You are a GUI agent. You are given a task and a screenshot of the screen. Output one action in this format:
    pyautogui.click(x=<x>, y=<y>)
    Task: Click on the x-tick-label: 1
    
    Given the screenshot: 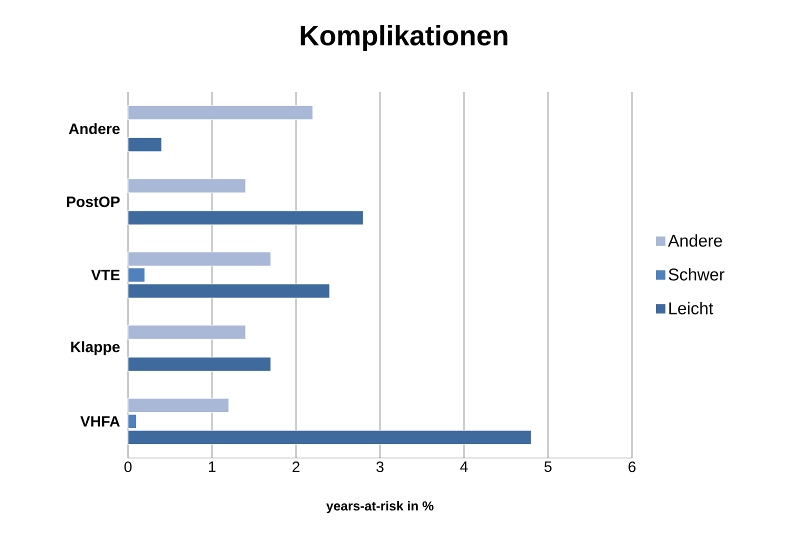 What is the action you would take?
    pyautogui.click(x=212, y=467)
    